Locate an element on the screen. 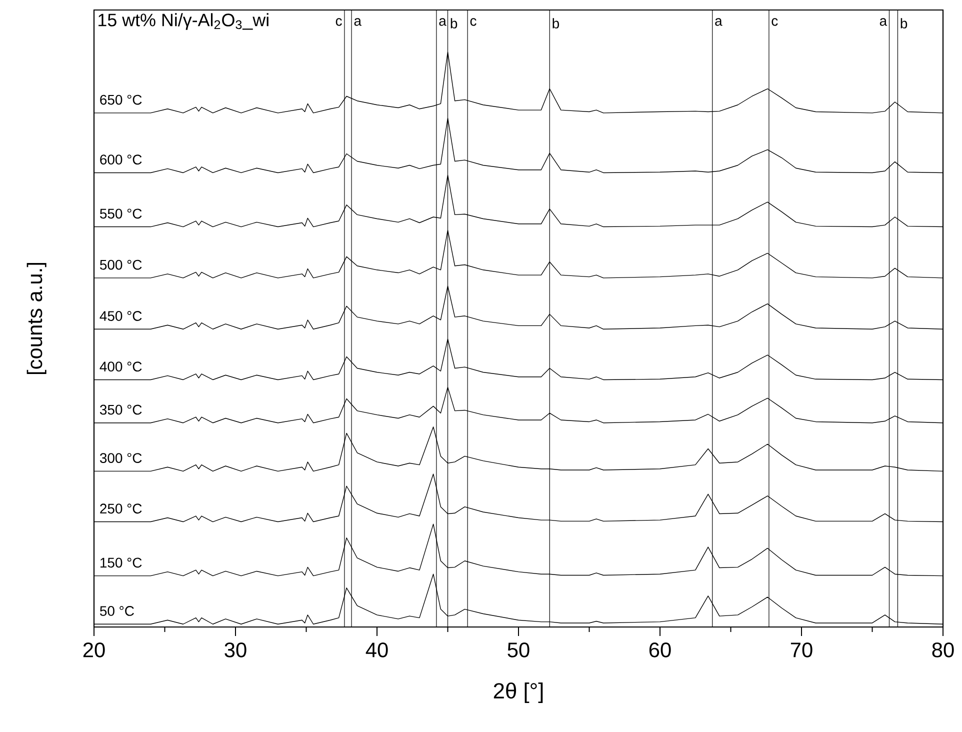 This screenshot has height=732, width=962. series-label: 500 °C is located at coordinates (121, 265).